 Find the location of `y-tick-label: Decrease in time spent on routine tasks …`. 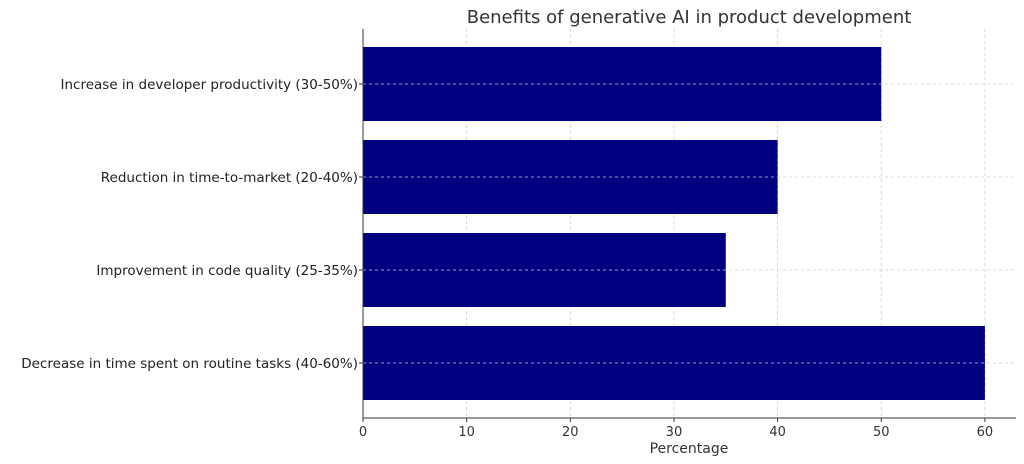

y-tick-label: Decrease in time spent on routine tasks … is located at coordinates (189, 364).